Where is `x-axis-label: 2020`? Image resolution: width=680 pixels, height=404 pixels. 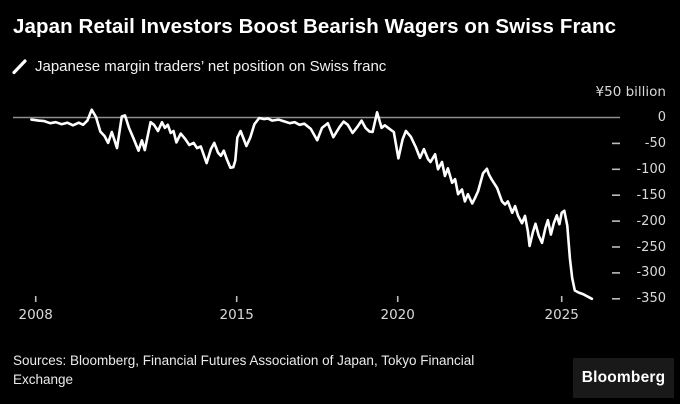
x-axis-label: 2020 is located at coordinates (397, 315).